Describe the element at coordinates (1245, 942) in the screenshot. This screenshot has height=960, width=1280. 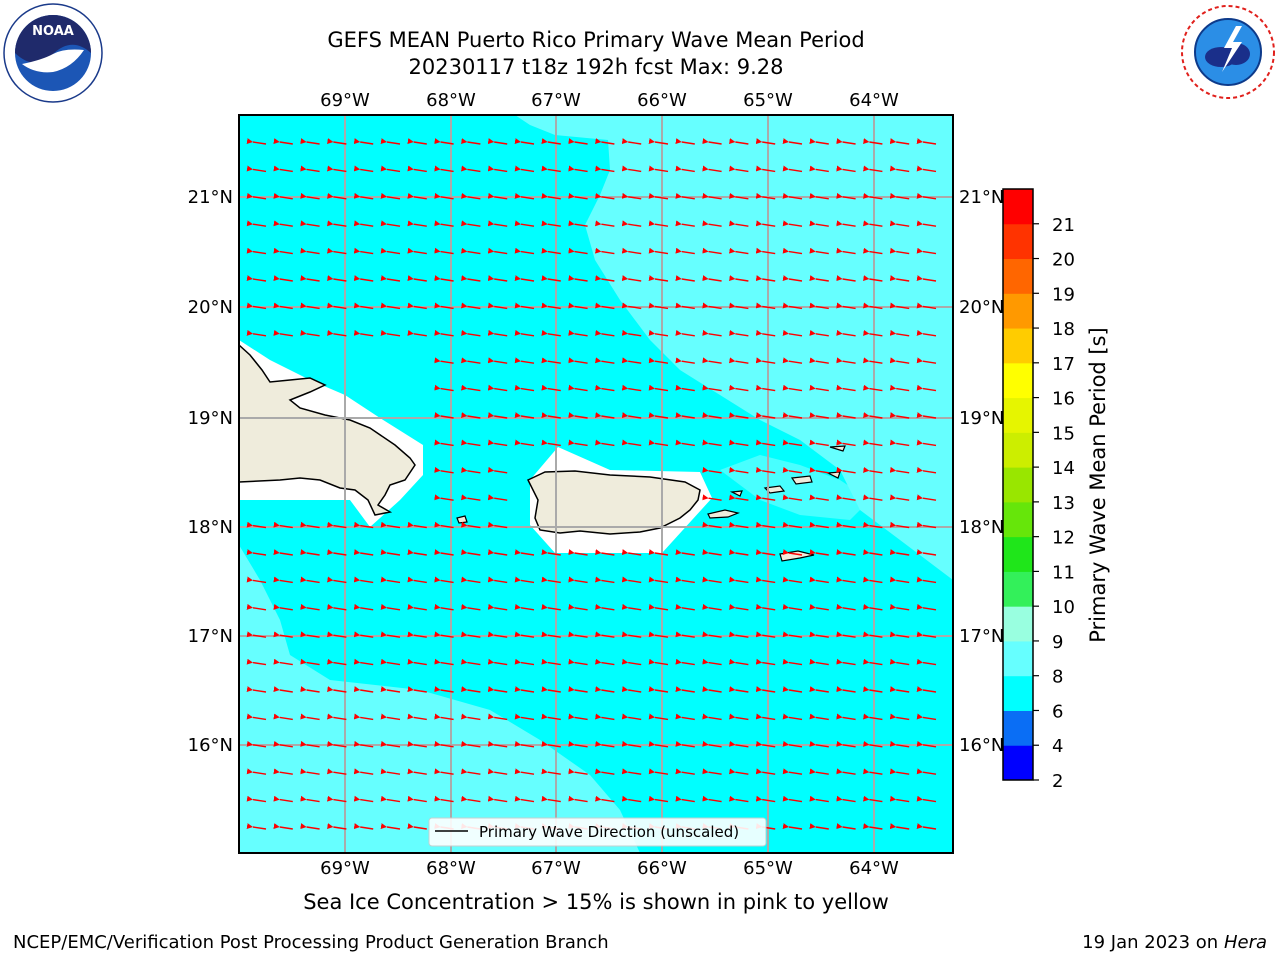
I see `footer-machine: Hera` at that location.